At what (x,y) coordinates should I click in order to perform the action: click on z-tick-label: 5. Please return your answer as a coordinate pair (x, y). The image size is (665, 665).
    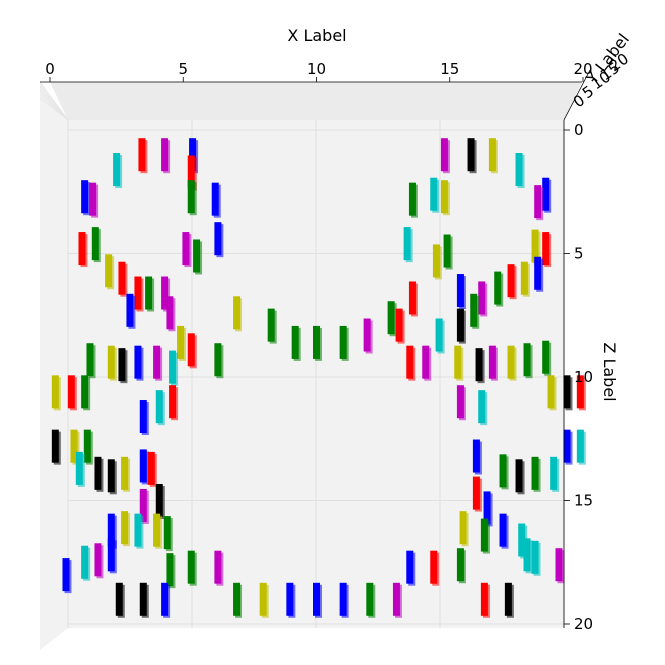
    Looking at the image, I should click on (579, 254).